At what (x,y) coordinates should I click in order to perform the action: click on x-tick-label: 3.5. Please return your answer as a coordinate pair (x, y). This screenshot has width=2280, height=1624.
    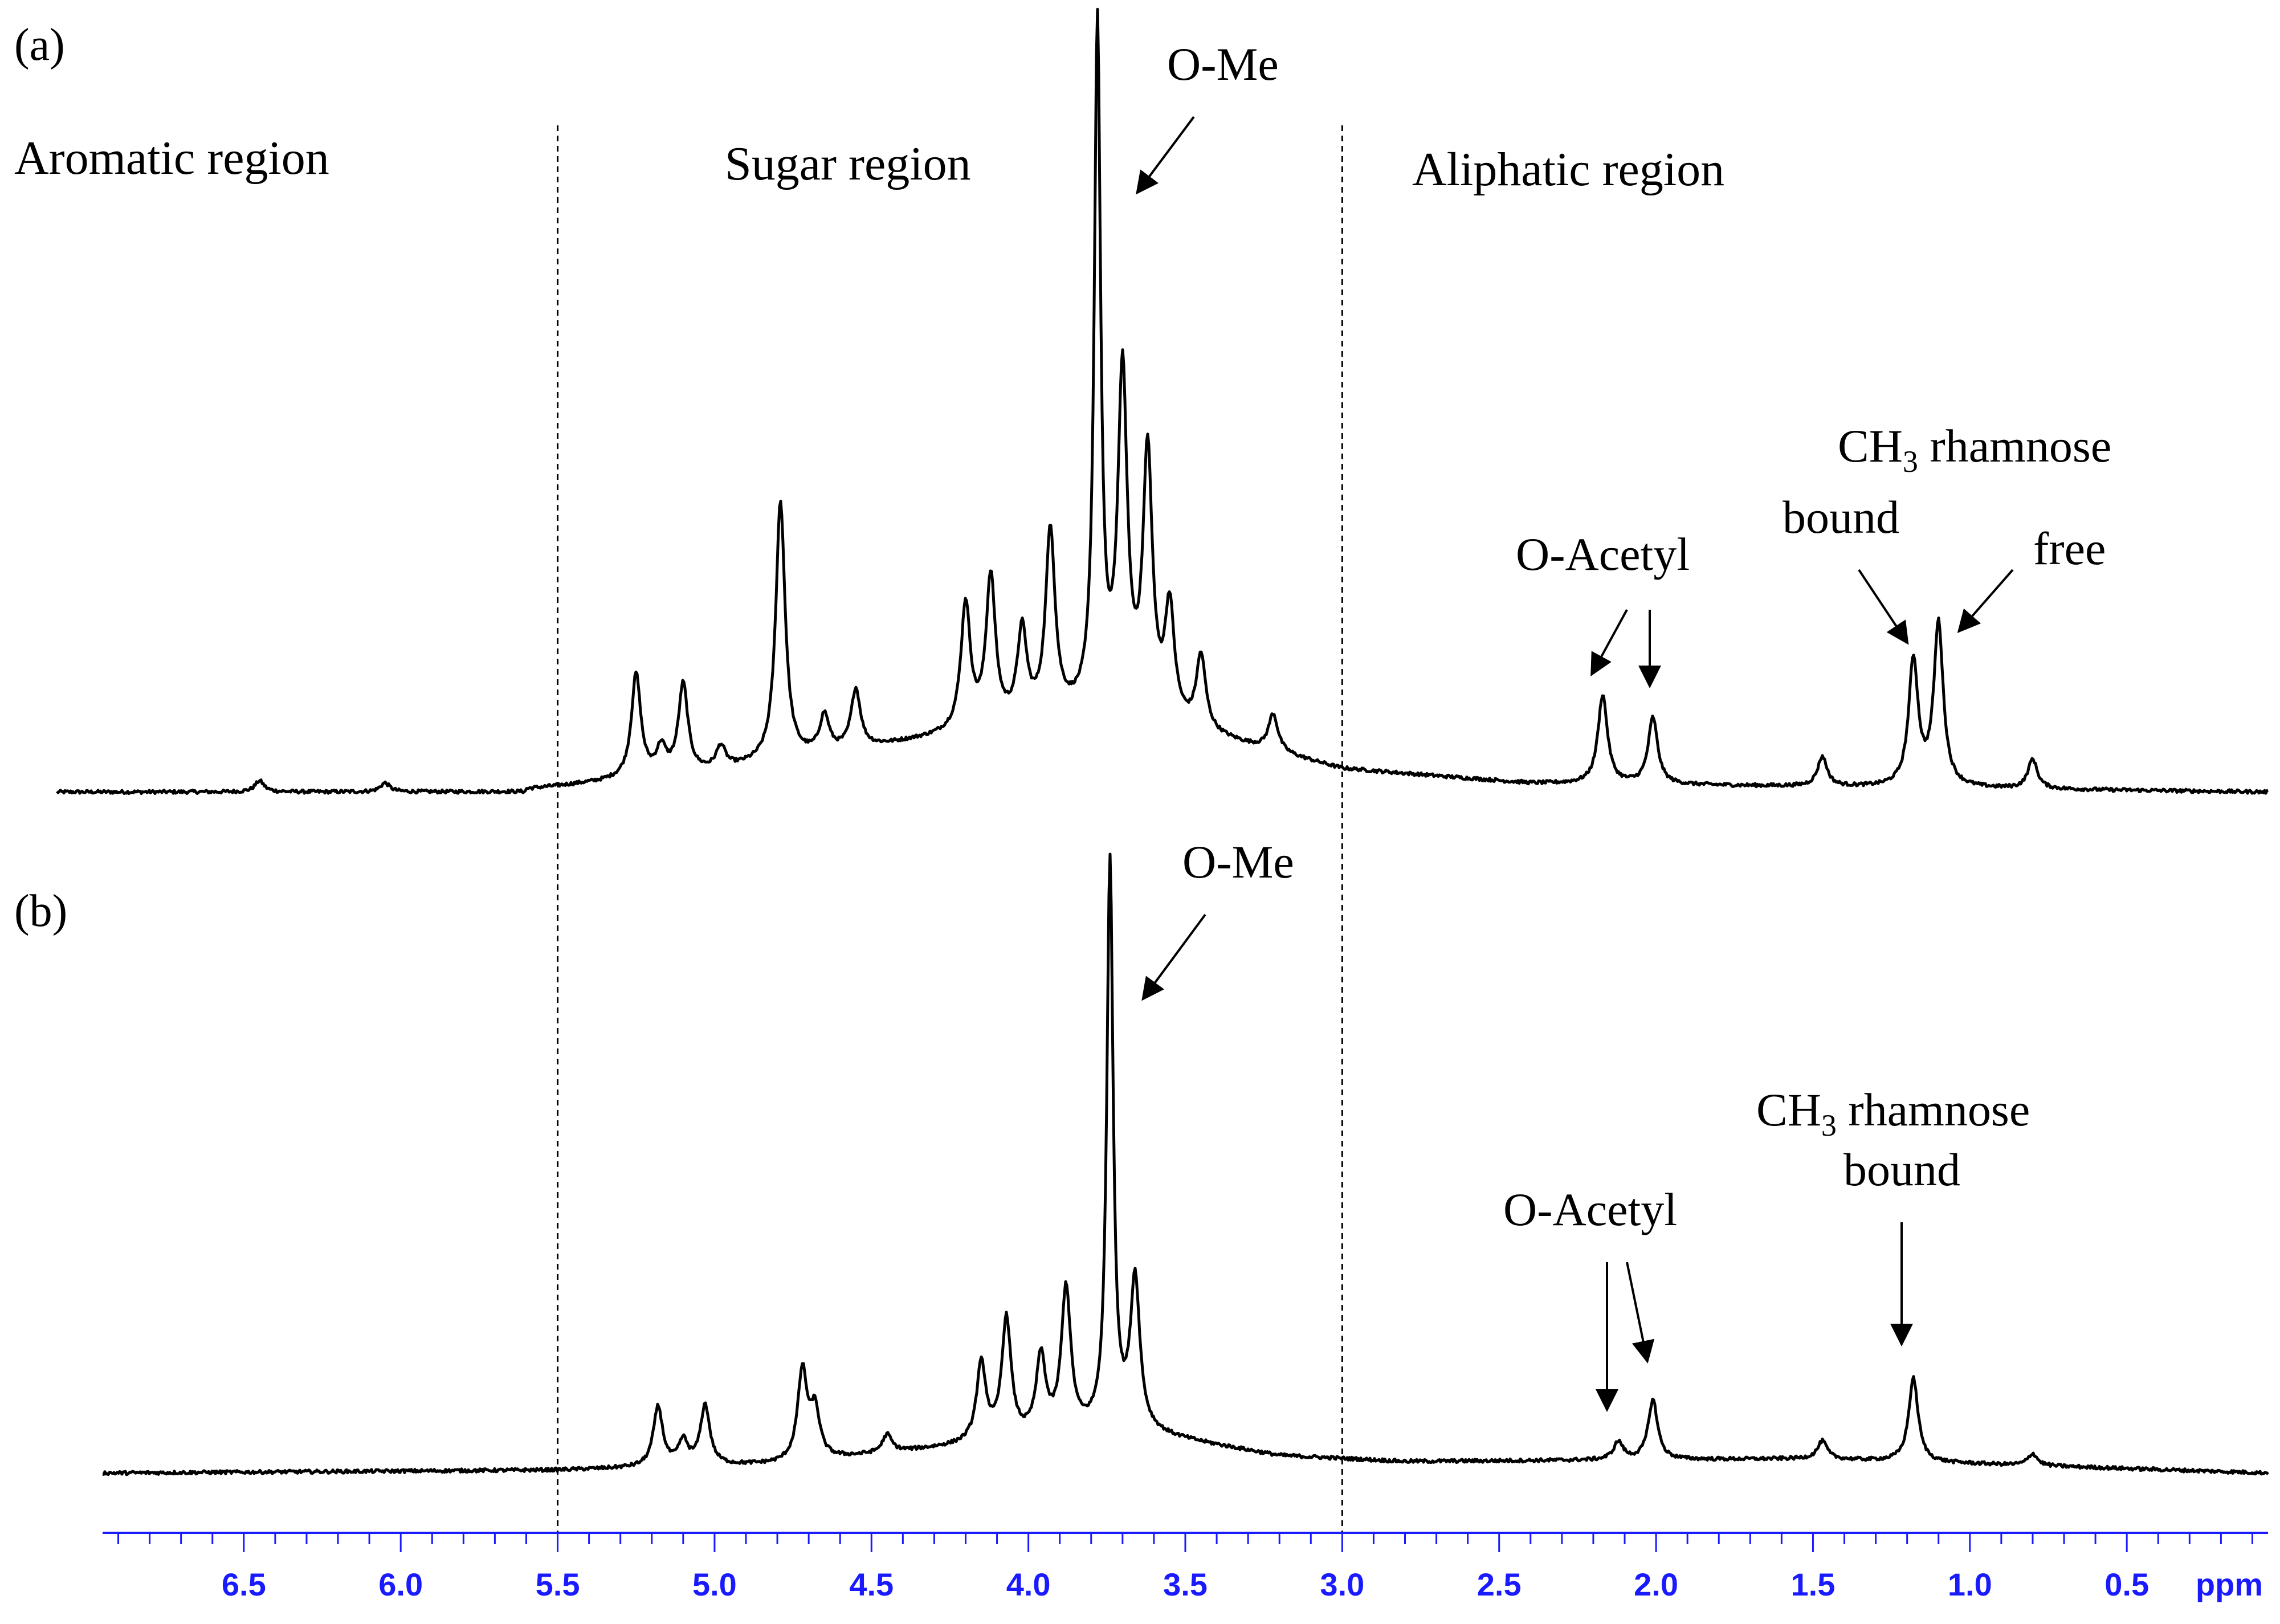
    Looking at the image, I should click on (1185, 1584).